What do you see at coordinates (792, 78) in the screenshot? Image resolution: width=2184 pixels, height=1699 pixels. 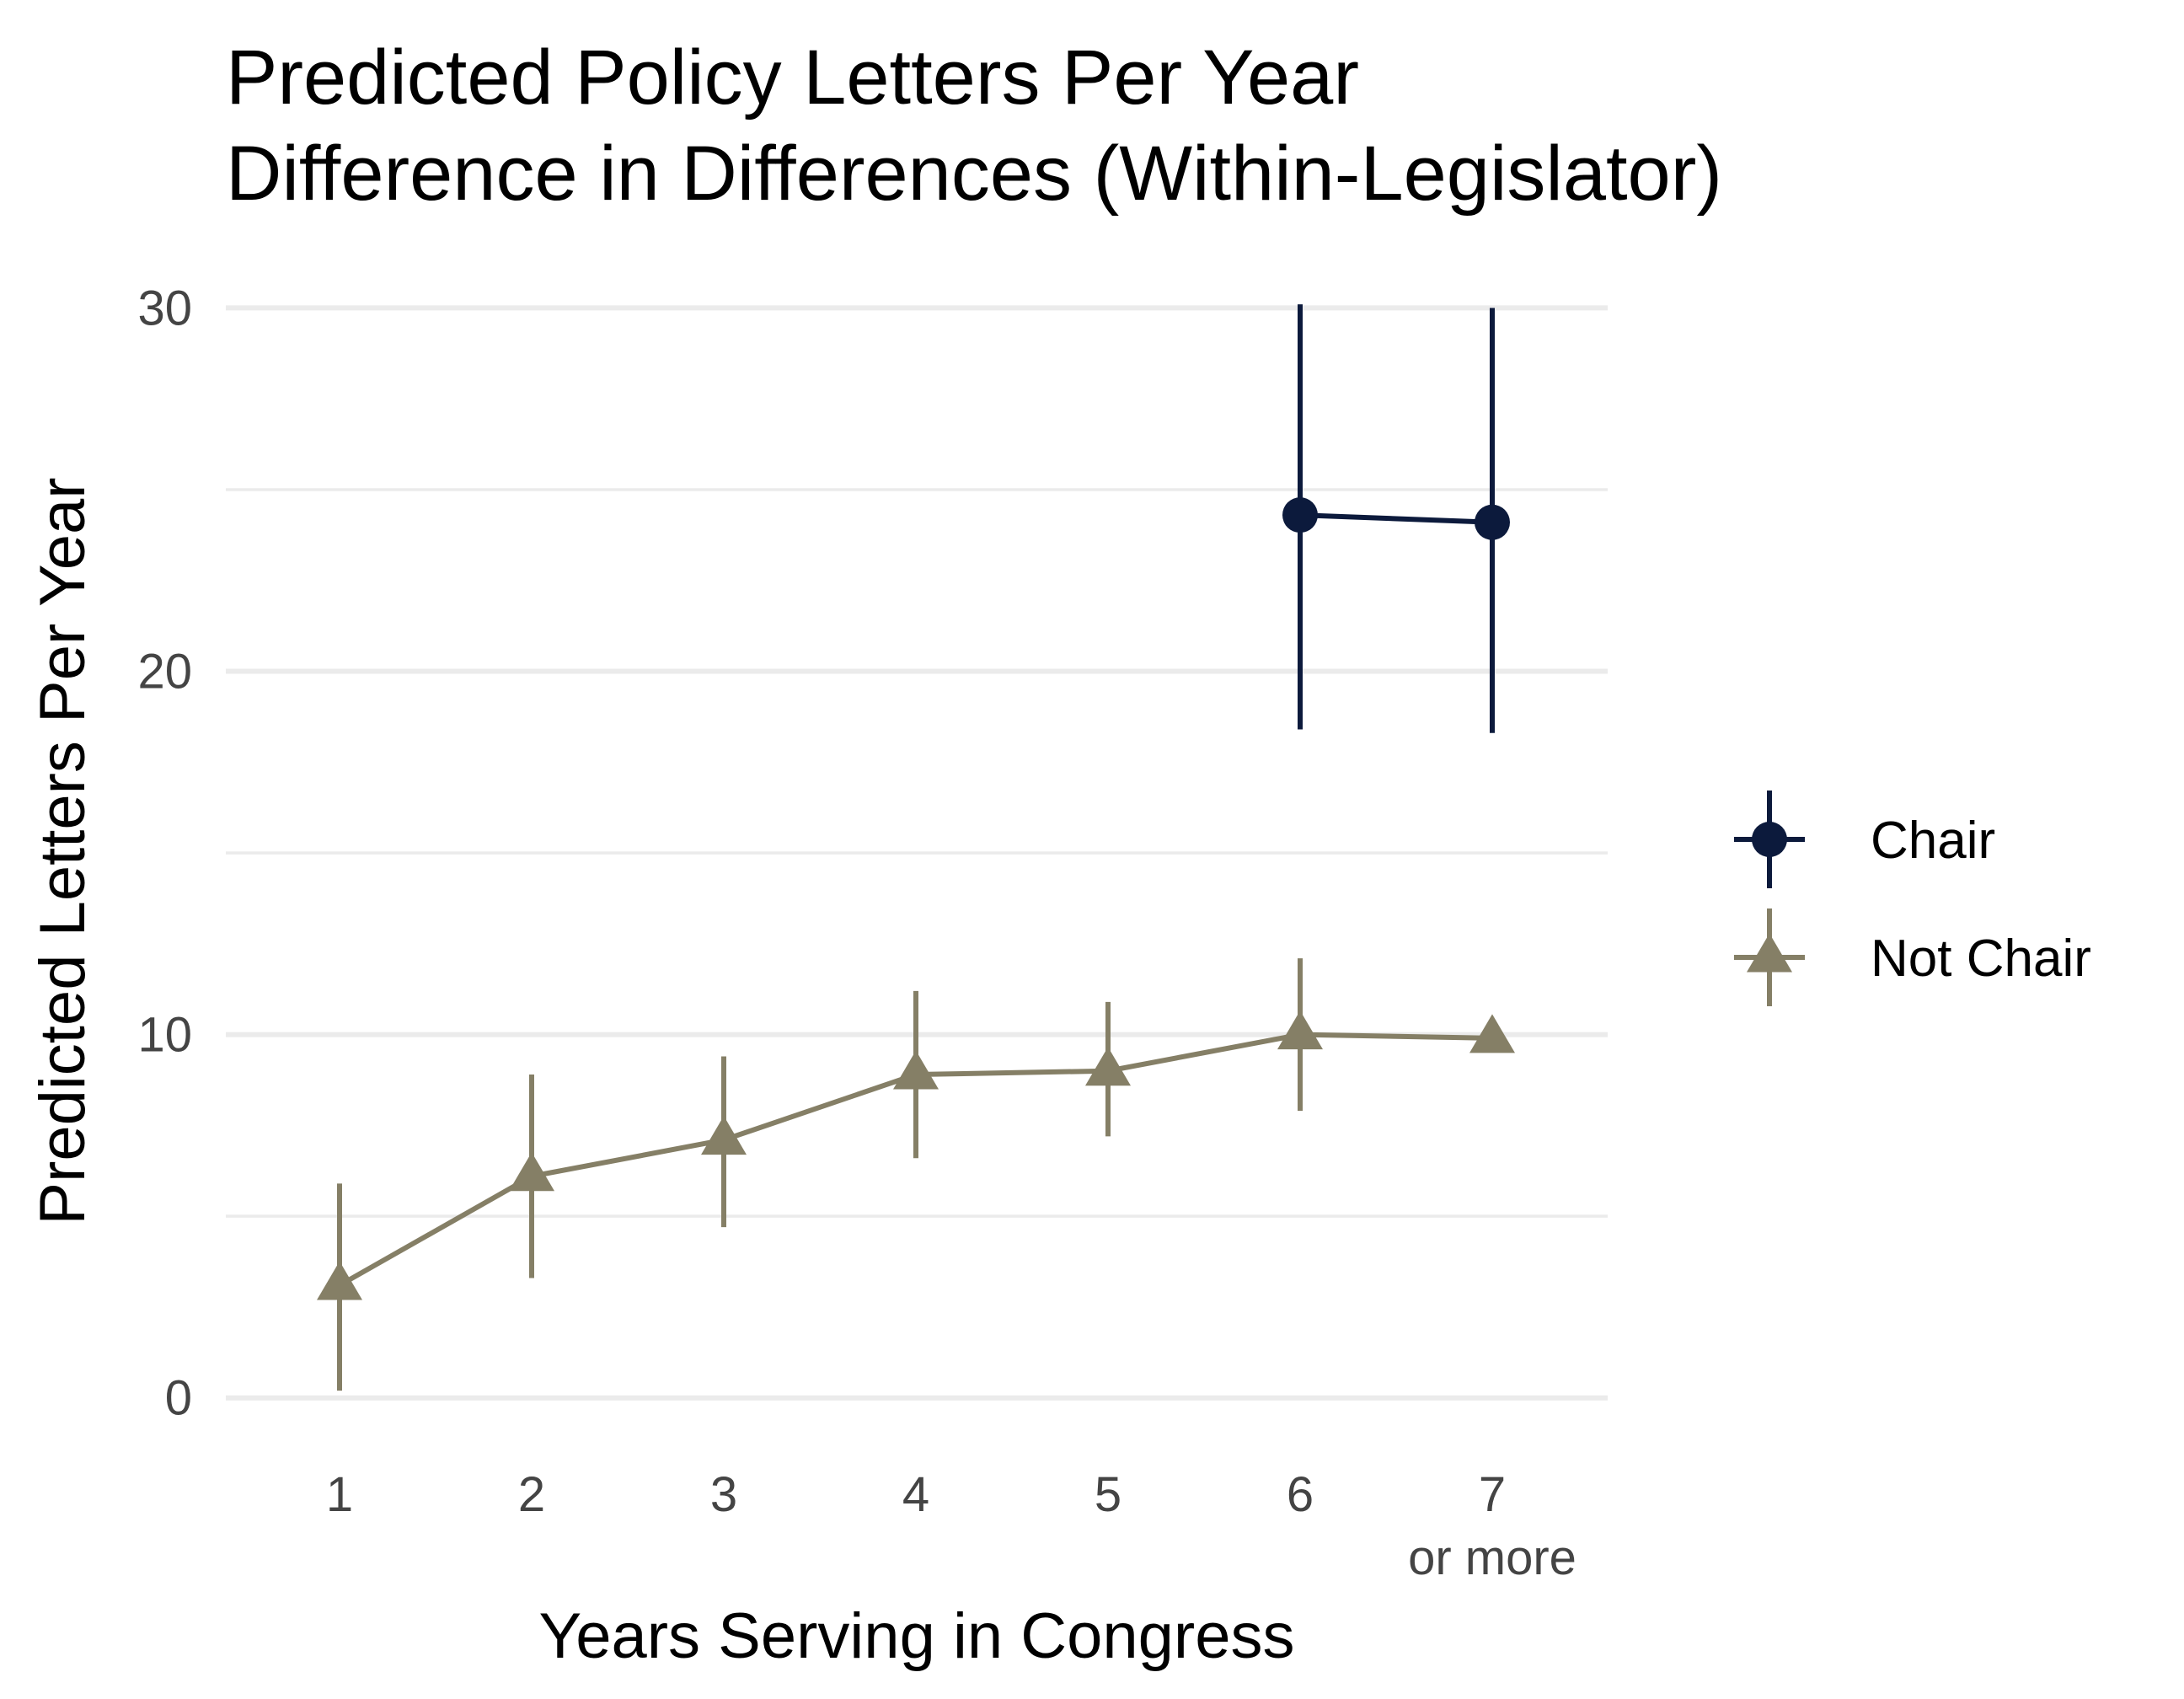 I see `chart-title: Predicted Policy Letters Per Year` at bounding box center [792, 78].